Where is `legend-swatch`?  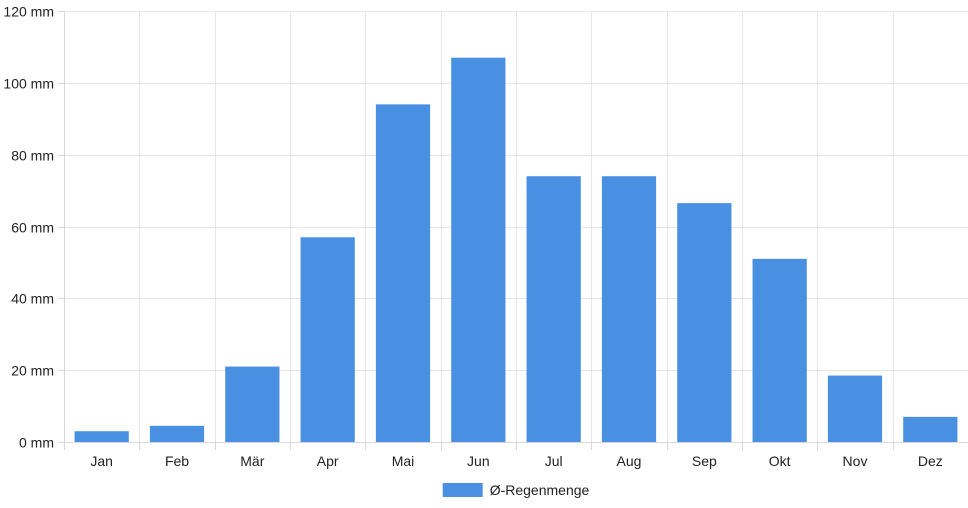
legend-swatch is located at coordinates (462, 490).